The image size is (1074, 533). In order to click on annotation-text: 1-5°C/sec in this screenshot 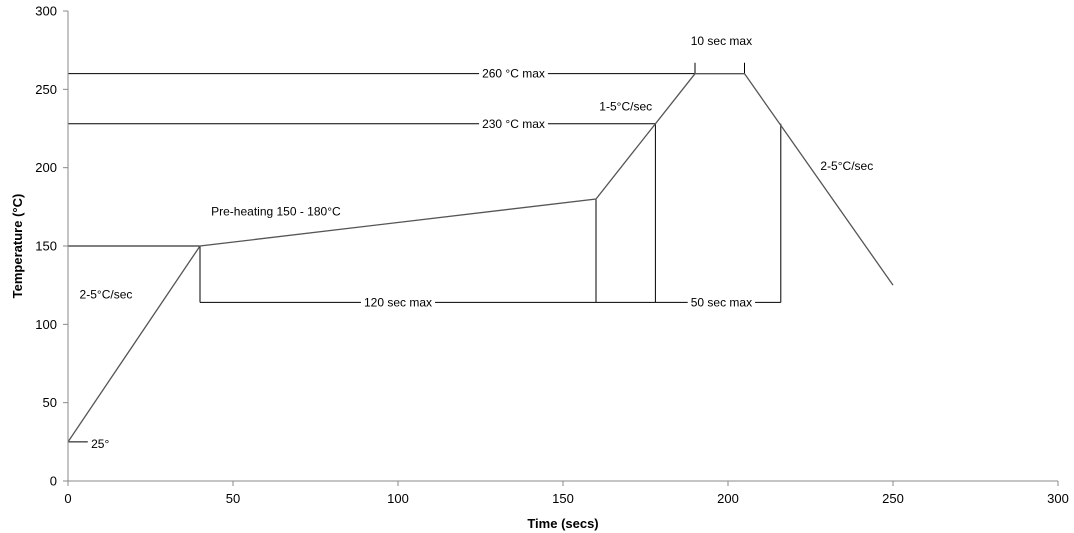, I will do `click(625, 107)`.